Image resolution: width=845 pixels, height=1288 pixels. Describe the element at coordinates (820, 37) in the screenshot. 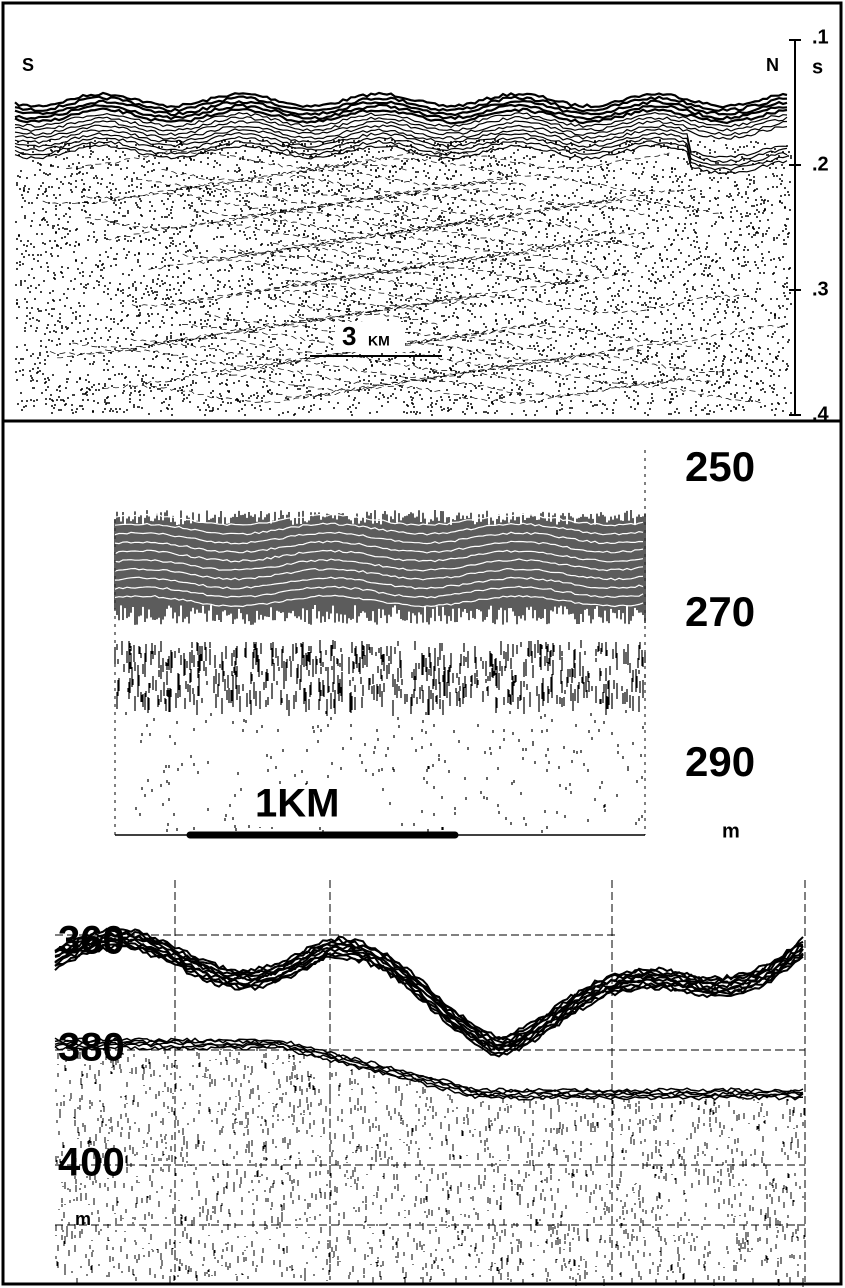

I see `axis-label: .1` at that location.